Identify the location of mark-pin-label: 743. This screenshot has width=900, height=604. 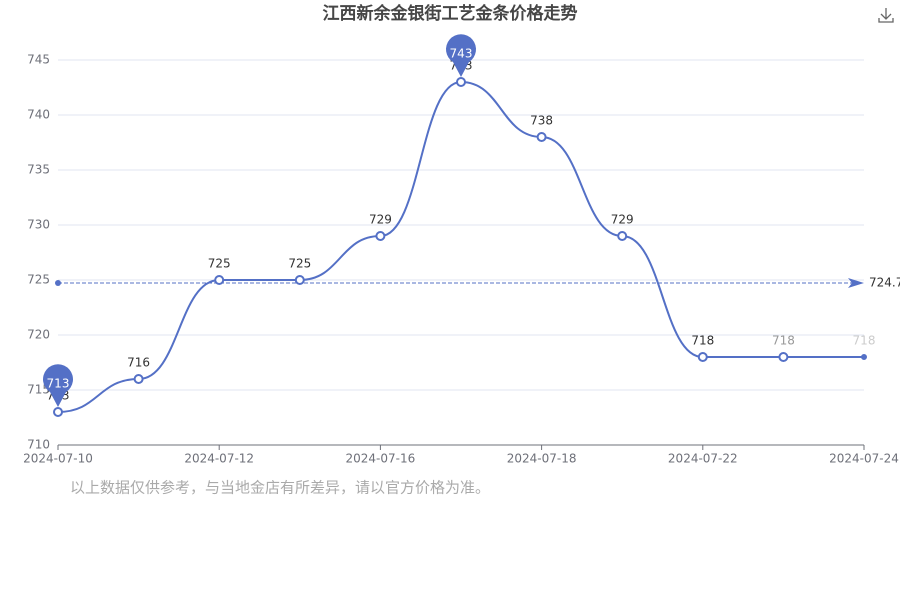
(461, 54).